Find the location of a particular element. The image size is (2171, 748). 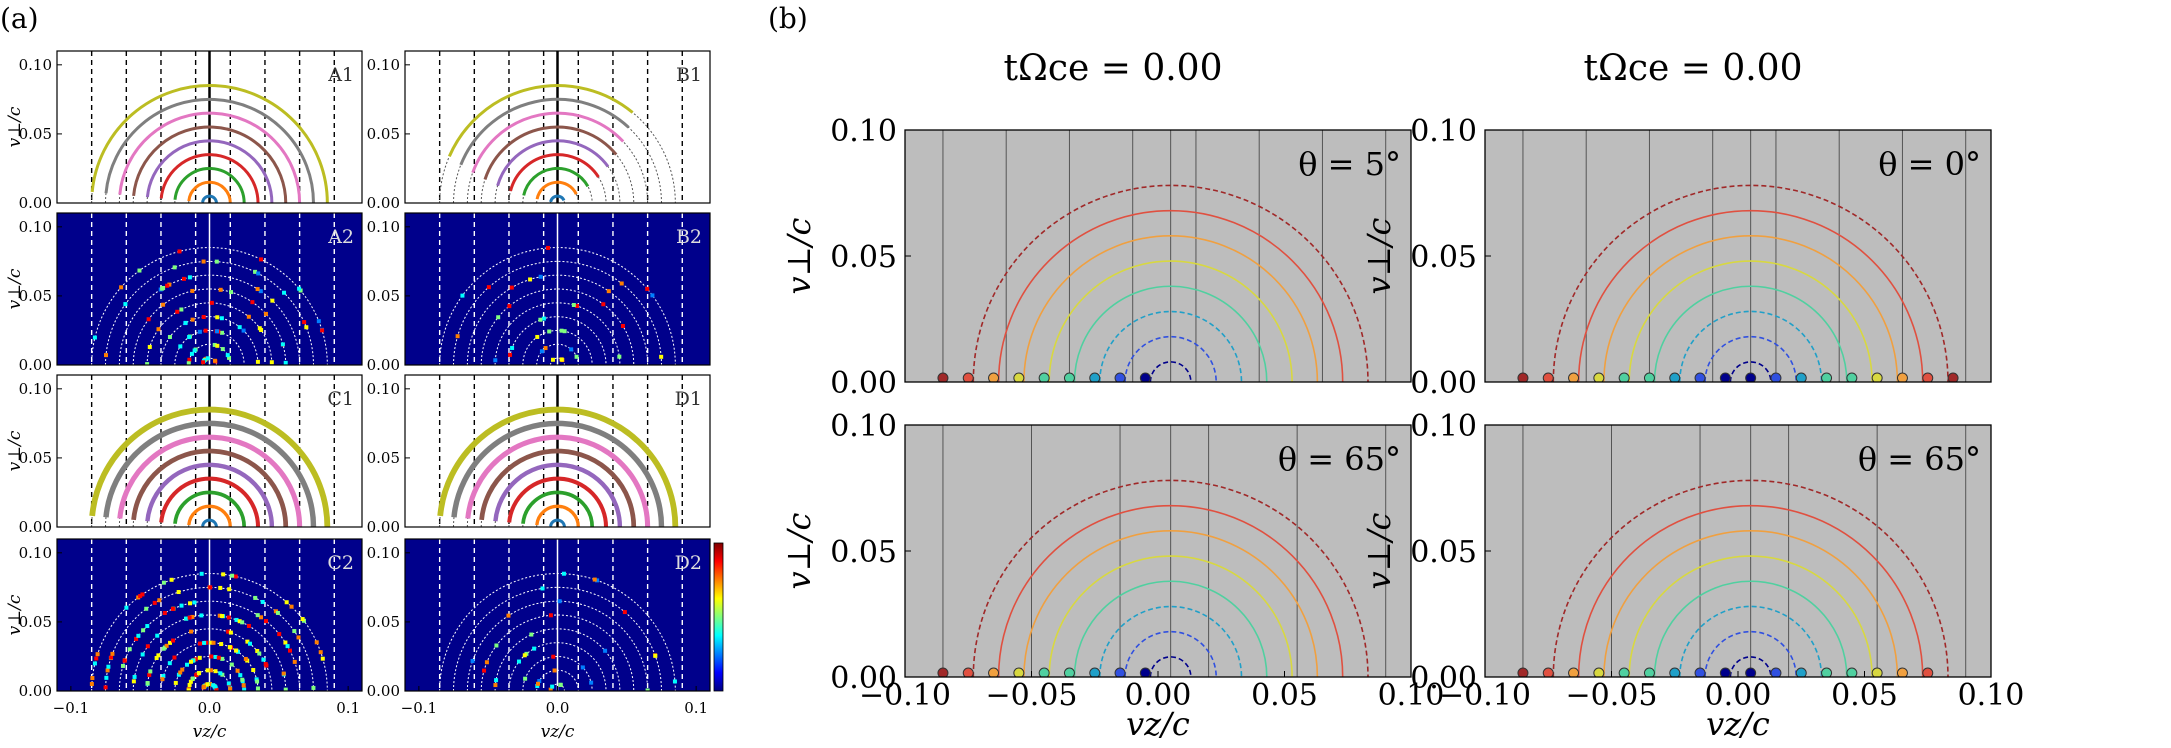

panel-id-label: D2 is located at coordinates (688, 563).